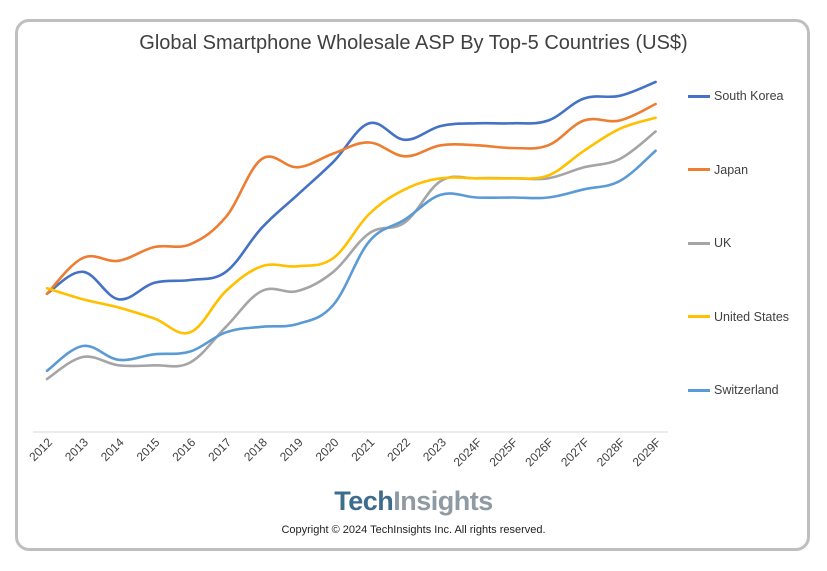 The height and width of the screenshot is (571, 827). I want to click on legend-item-switzerland: Switzerland, so click(733, 390).